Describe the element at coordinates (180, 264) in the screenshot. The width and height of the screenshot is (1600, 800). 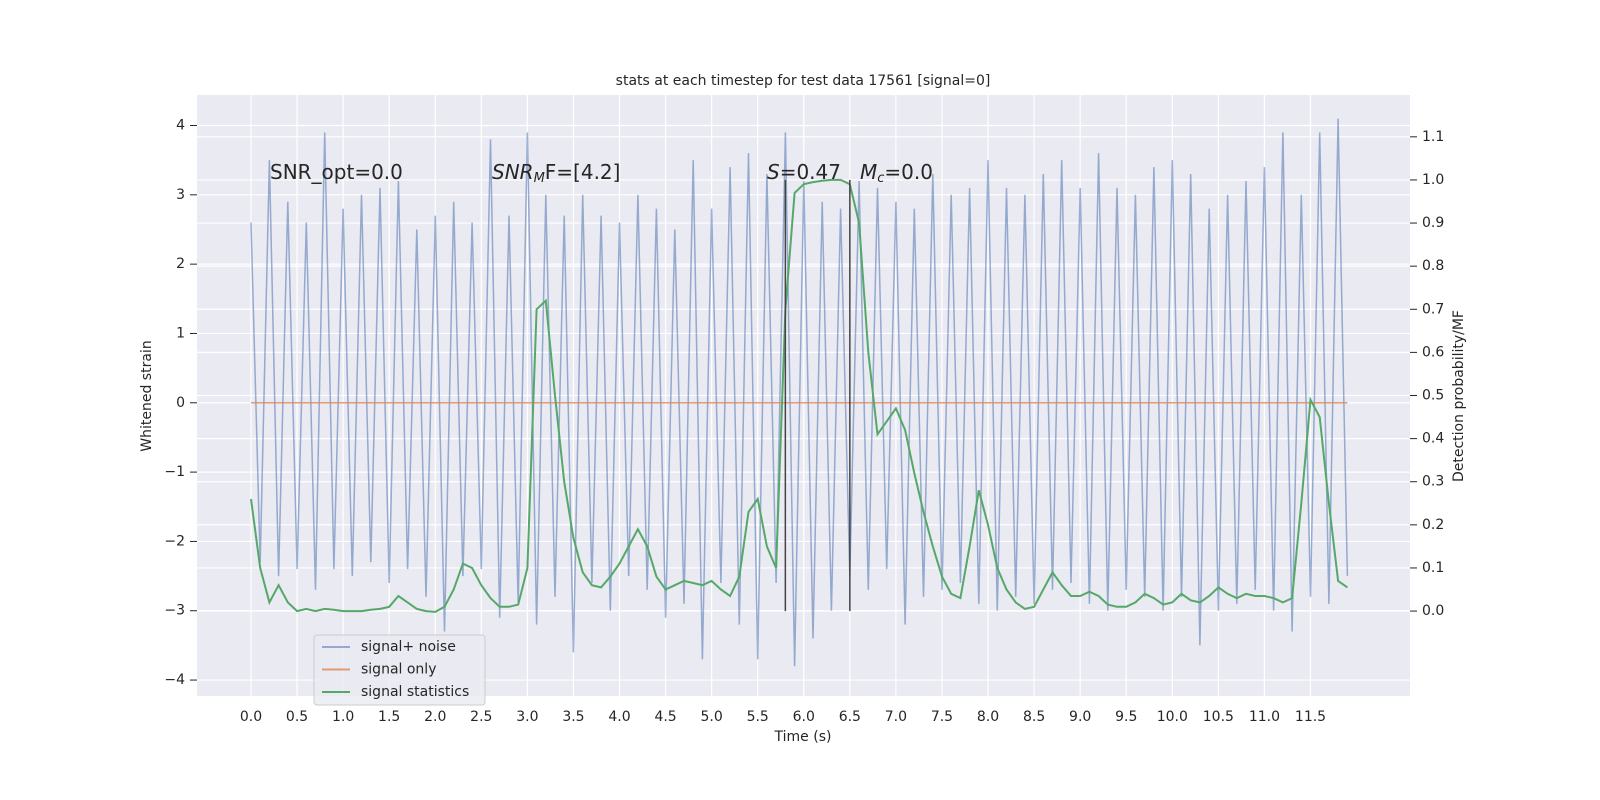
I see `y-tick-label: 2` at that location.